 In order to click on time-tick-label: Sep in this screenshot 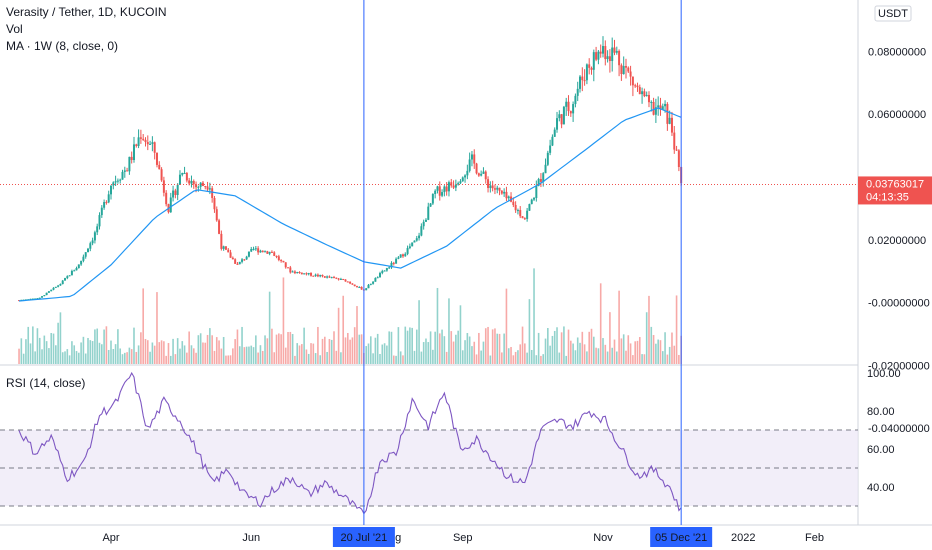, I will do `click(463, 538)`.